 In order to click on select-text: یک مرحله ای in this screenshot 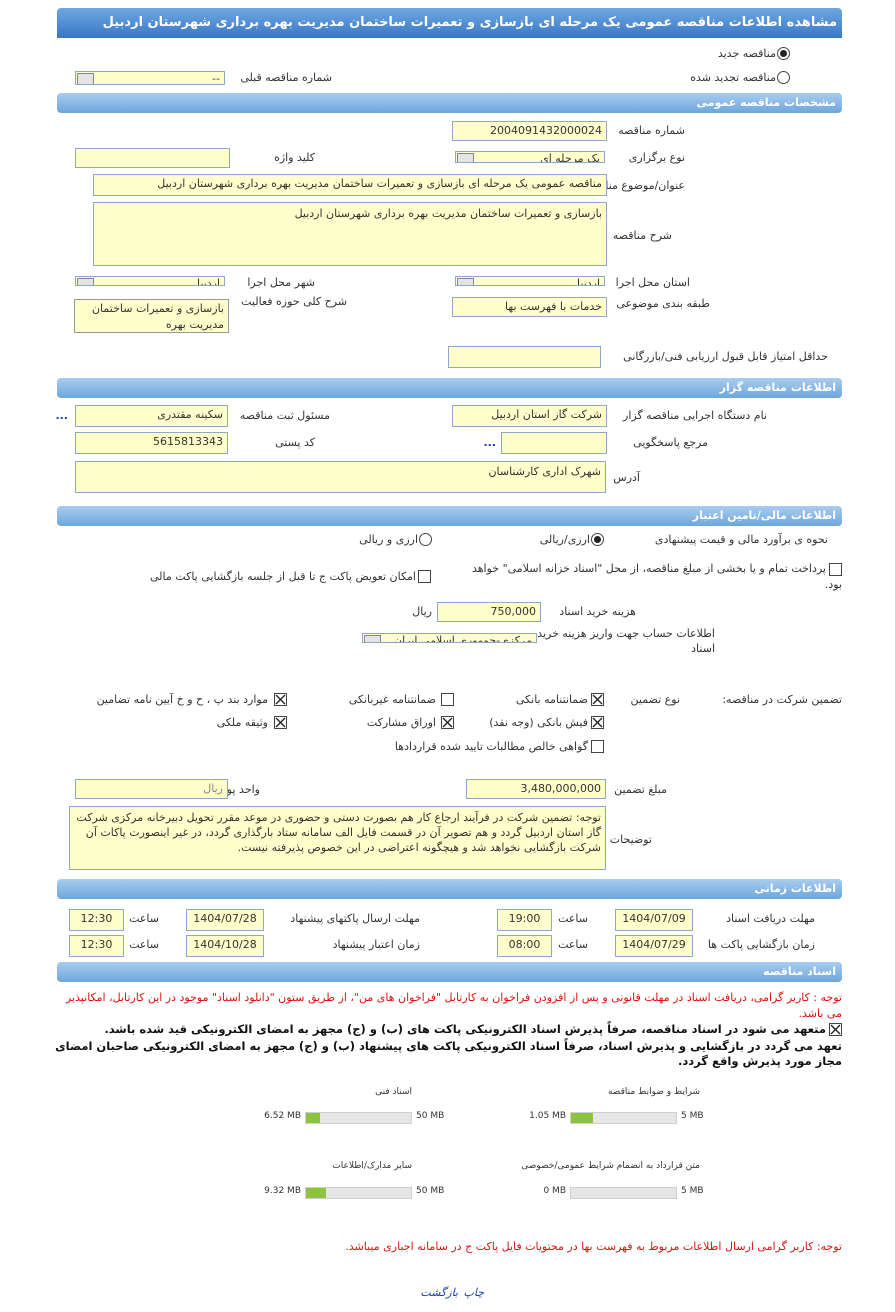, I will do `click(570, 157)`.